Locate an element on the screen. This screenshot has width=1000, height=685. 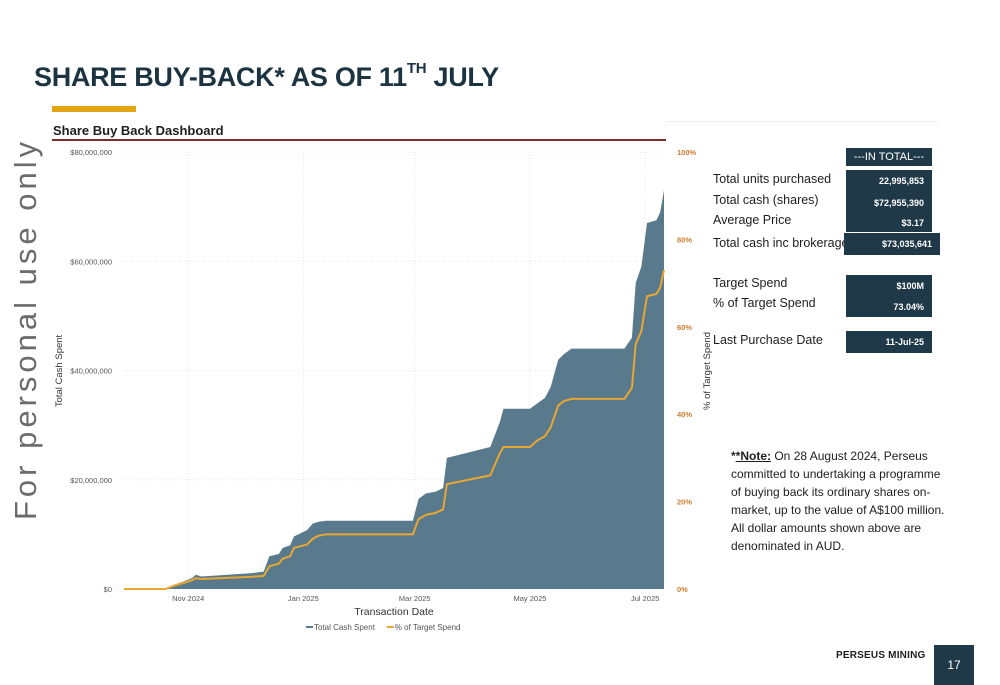
y-tick-label: $20,000,000 is located at coordinates (91, 480).